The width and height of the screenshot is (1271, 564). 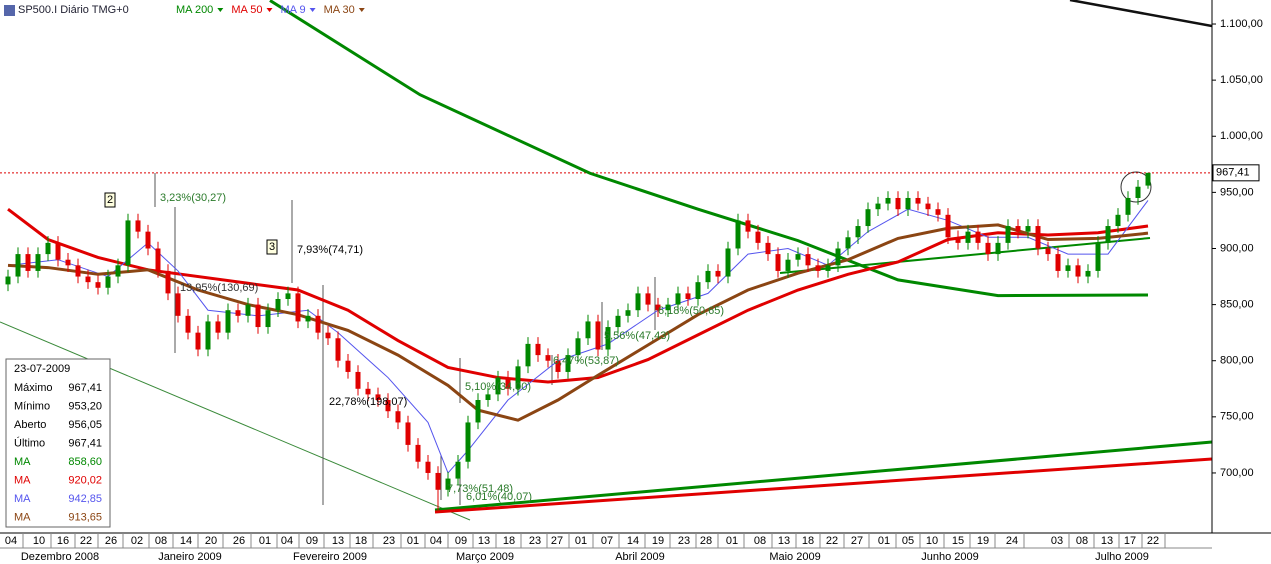 I want to click on month-label: Junho 2009, so click(x=950, y=557).